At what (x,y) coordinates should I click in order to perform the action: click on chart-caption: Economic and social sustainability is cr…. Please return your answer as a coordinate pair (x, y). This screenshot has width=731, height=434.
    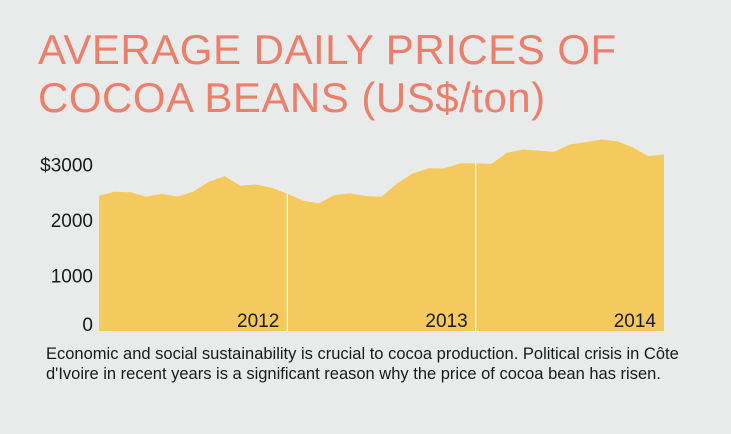
    Looking at the image, I should click on (362, 364).